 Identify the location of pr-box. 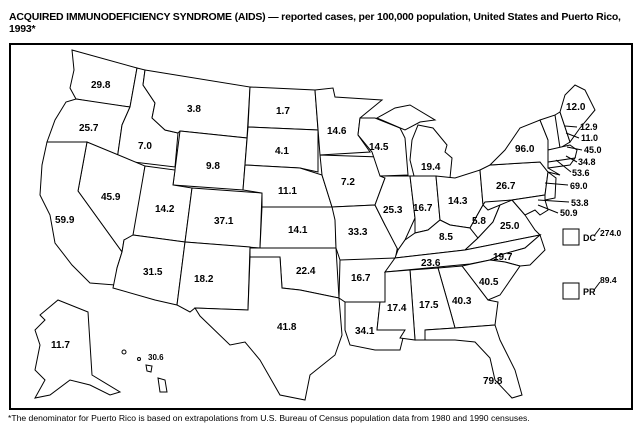
(571, 291).